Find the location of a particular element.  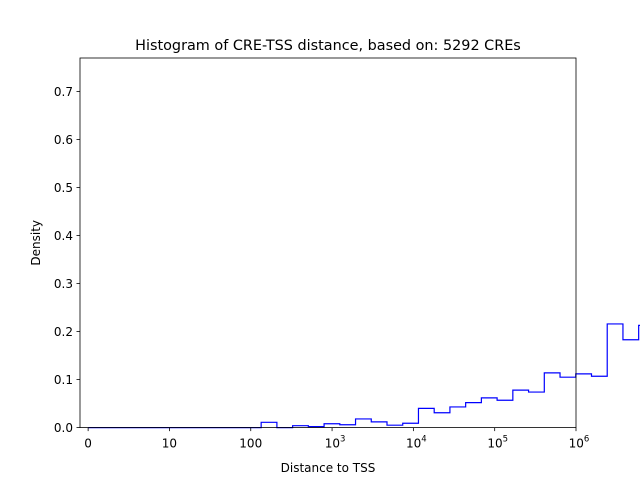

y-tick-label: 0.7 is located at coordinates (63, 92).